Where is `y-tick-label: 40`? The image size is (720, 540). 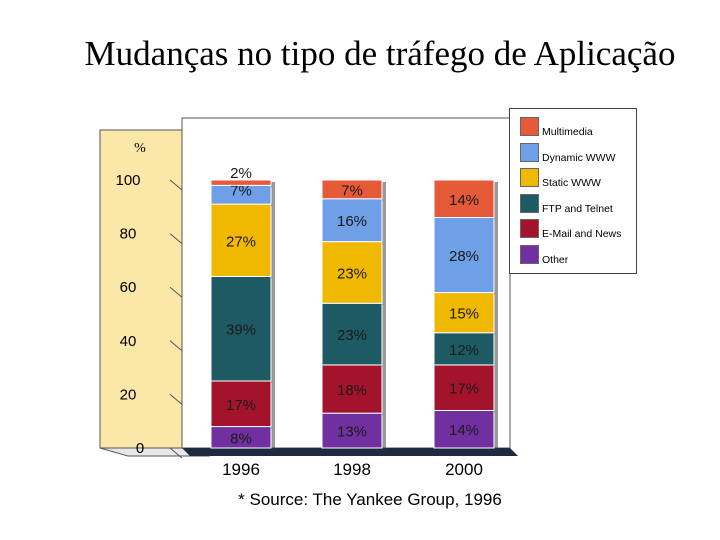
y-tick-label: 40 is located at coordinates (128, 341).